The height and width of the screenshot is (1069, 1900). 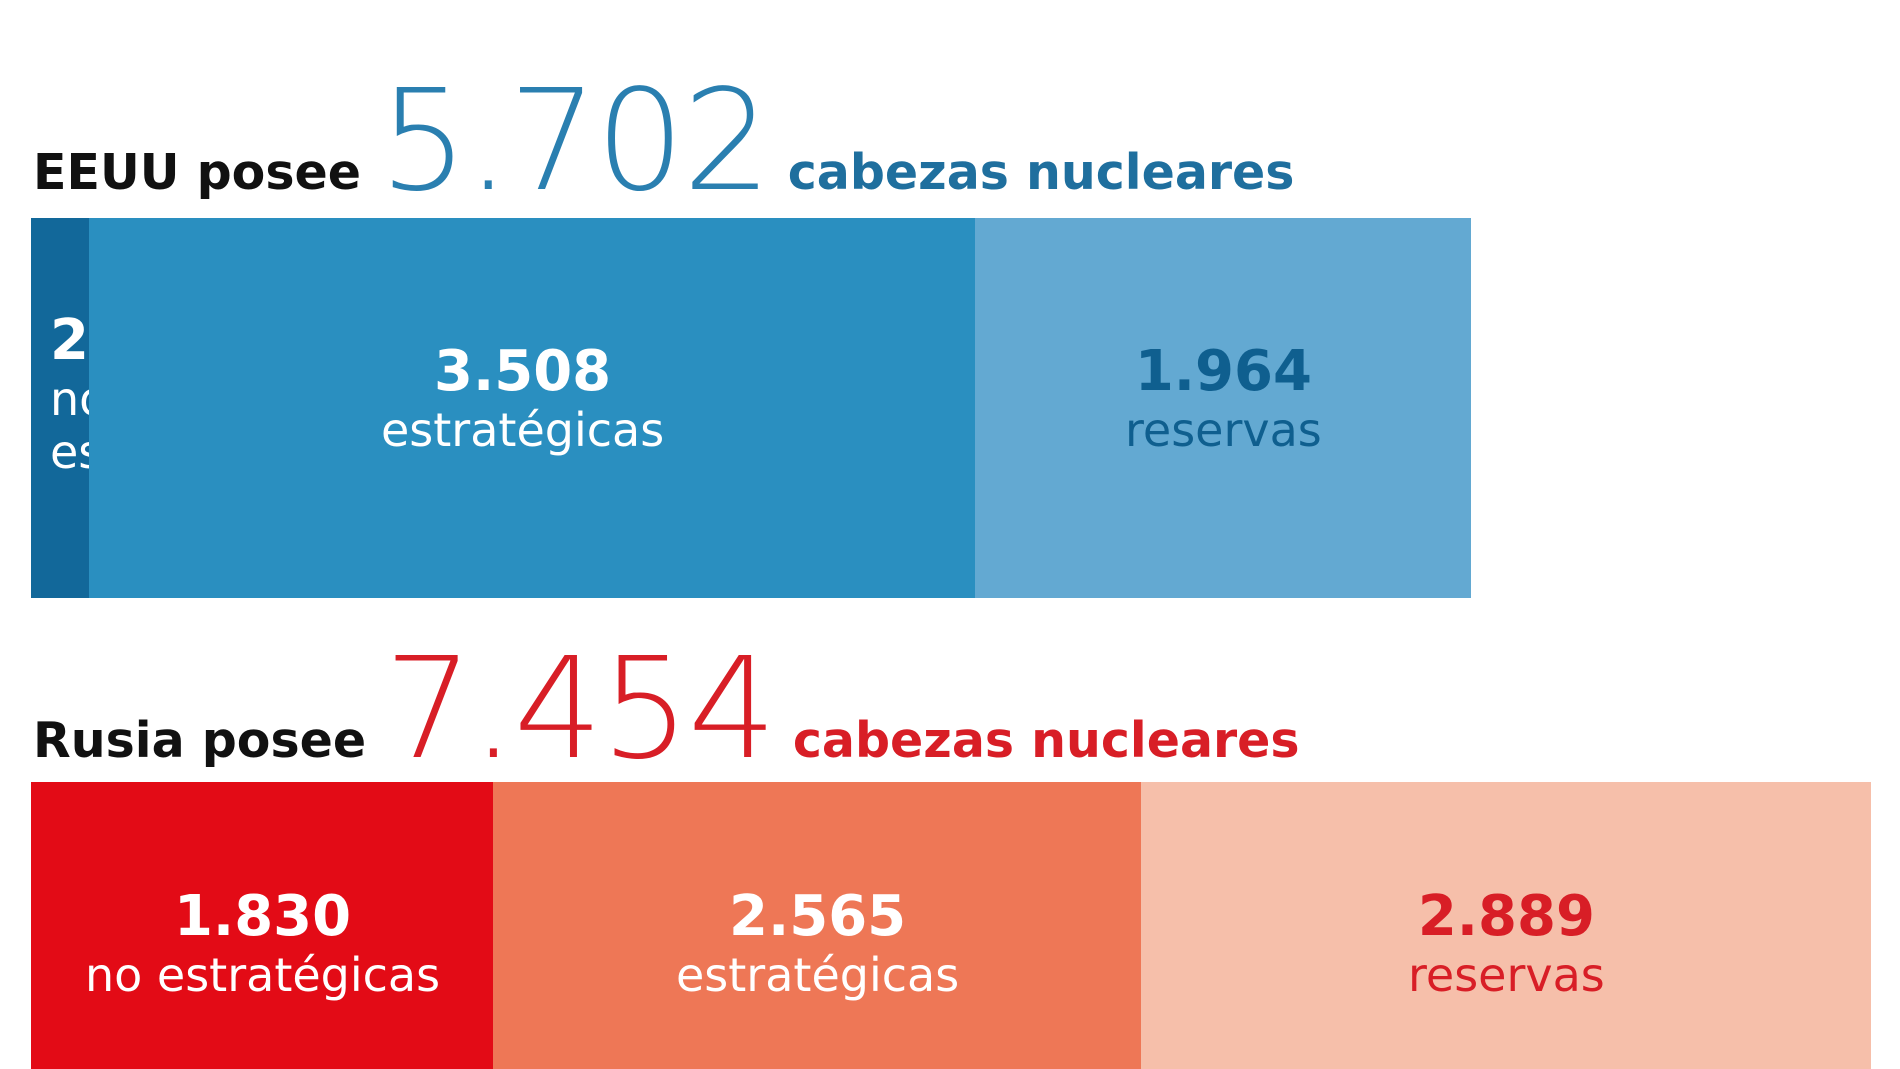 What do you see at coordinates (818, 916) in the screenshot?
I see `russia-segment-value-2: 2.565` at bounding box center [818, 916].